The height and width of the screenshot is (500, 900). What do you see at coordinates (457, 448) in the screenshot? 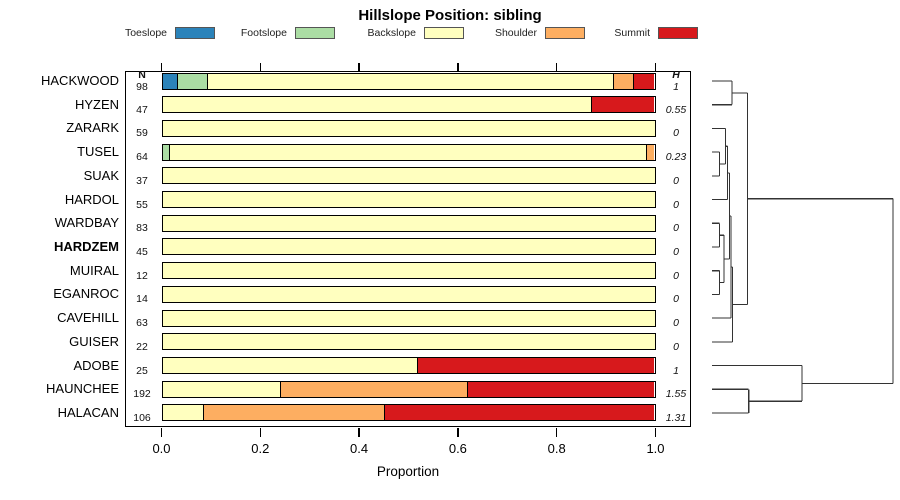
I see `x-tick-label: 0.6` at bounding box center [457, 448].